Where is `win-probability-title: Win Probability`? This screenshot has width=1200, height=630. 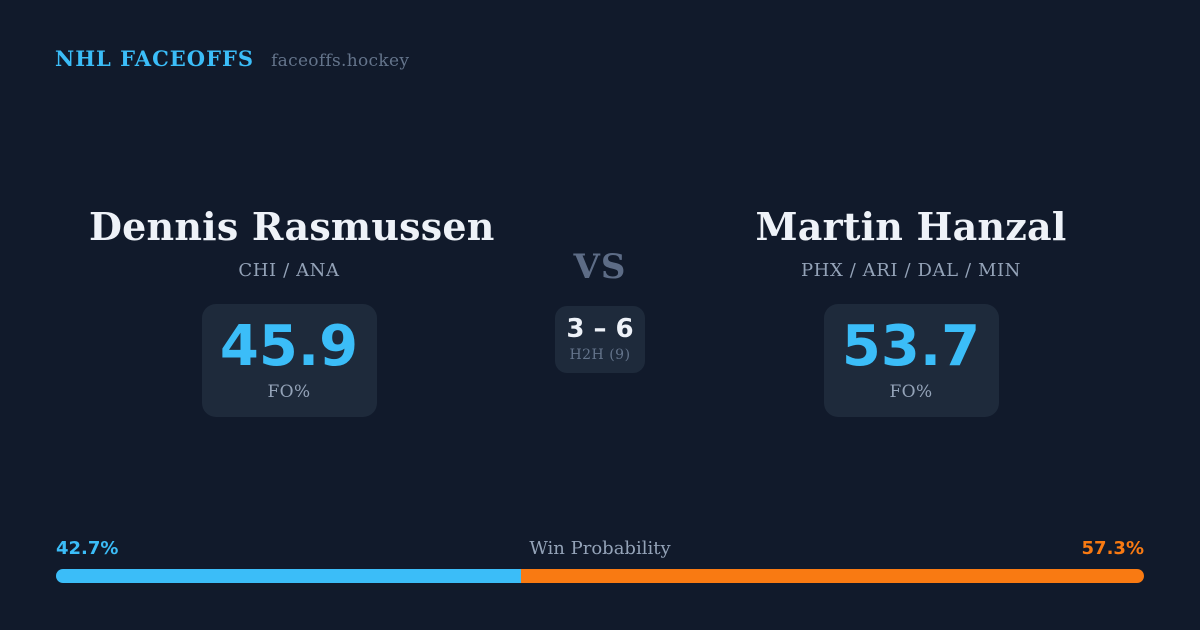 win-probability-title: Win Probability is located at coordinates (600, 548).